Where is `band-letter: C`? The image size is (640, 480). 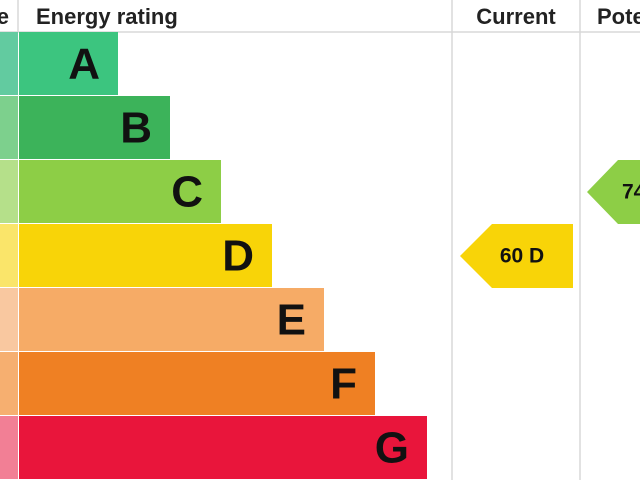 band-letter: C is located at coordinates (187, 192).